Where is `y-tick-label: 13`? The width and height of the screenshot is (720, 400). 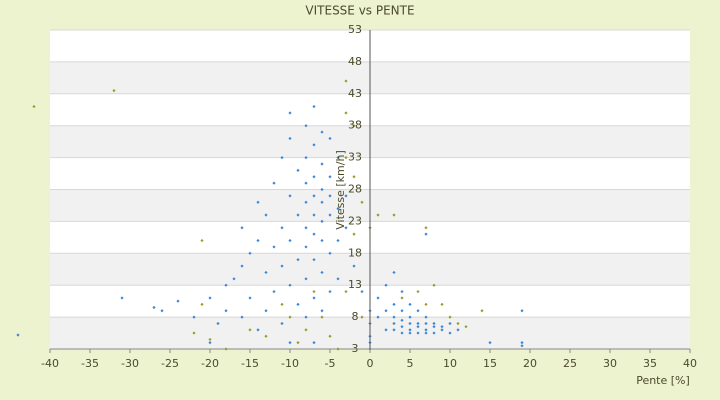 y-tick-label: 13 is located at coordinates (355, 284).